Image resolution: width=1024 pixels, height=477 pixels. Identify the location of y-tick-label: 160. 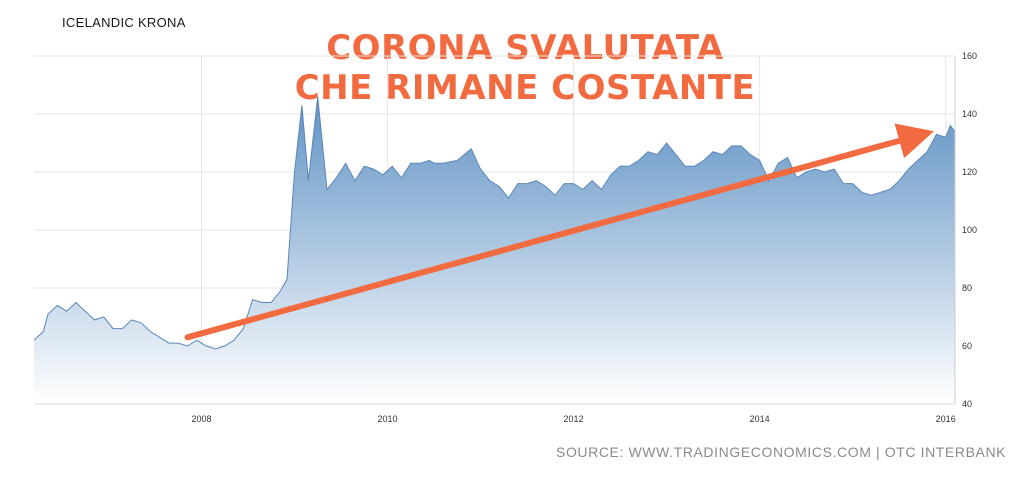
(969, 56).